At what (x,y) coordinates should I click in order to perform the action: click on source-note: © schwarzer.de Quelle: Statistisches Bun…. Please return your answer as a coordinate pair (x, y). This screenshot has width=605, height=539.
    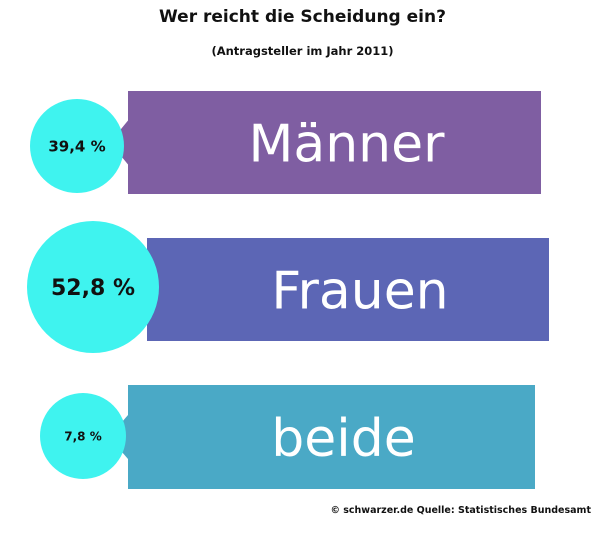
    Looking at the image, I should click on (460, 510).